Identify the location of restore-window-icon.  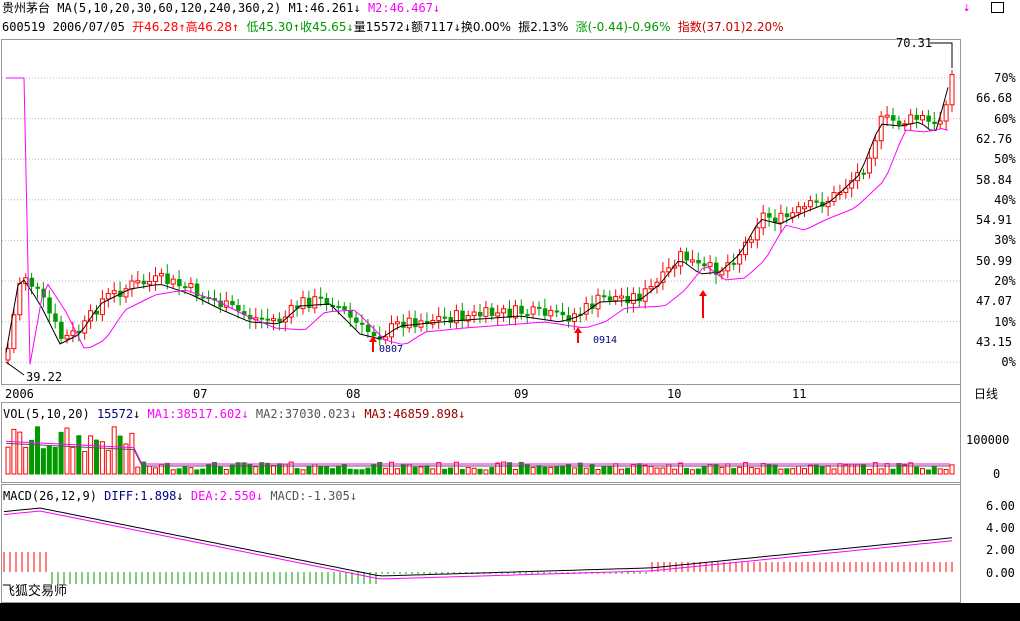
(997, 7).